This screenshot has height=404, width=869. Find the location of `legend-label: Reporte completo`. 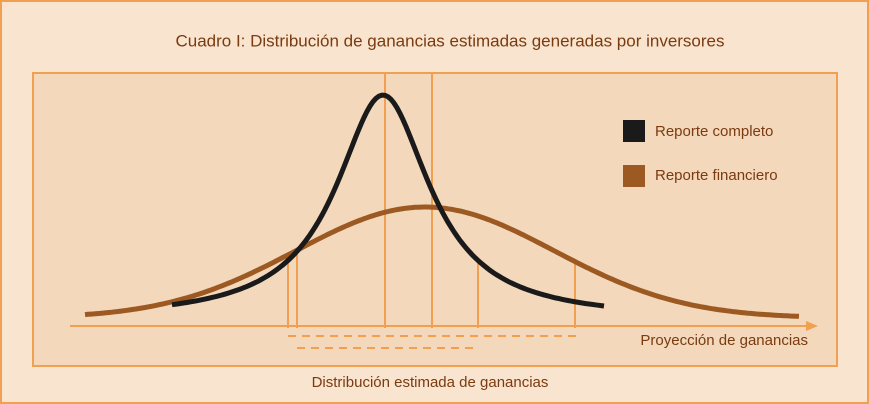

legend-label: Reporte completo is located at coordinates (714, 131).